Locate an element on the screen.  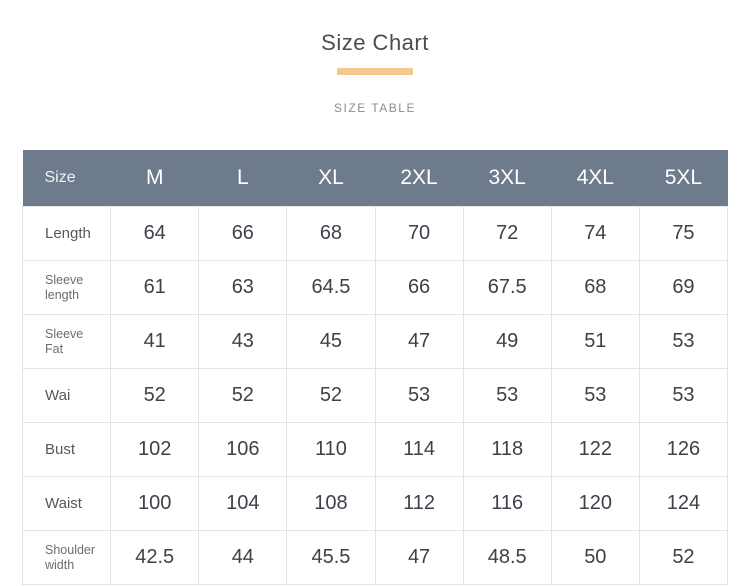
size-header-4xl: 4XL is located at coordinates (595, 178).